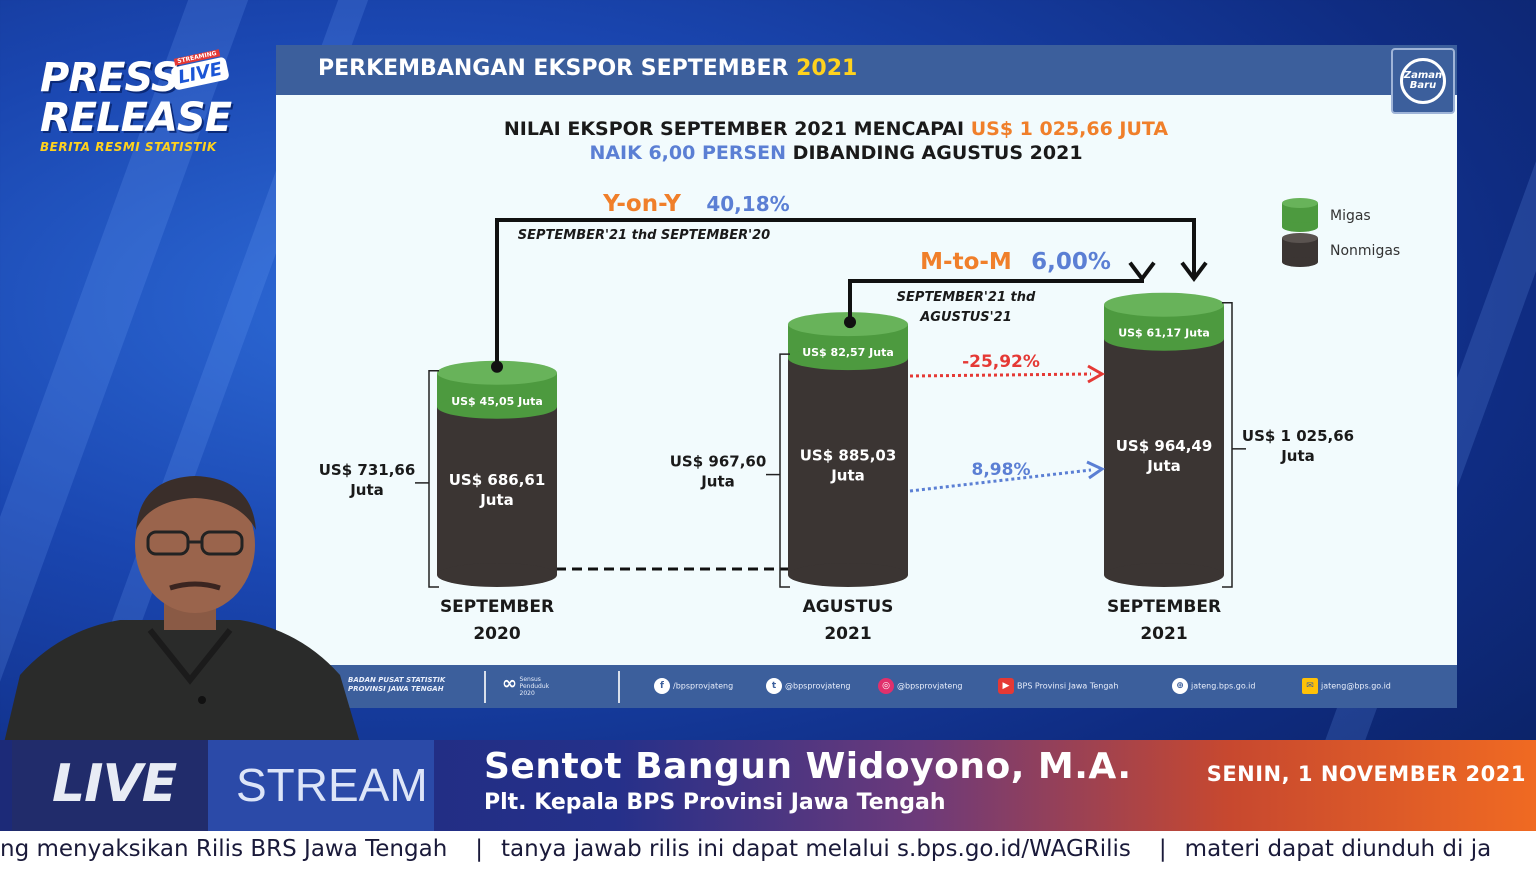 Image resolution: width=1536 pixels, height=869 pixels. I want to click on presenter-mustache, so click(195, 586).